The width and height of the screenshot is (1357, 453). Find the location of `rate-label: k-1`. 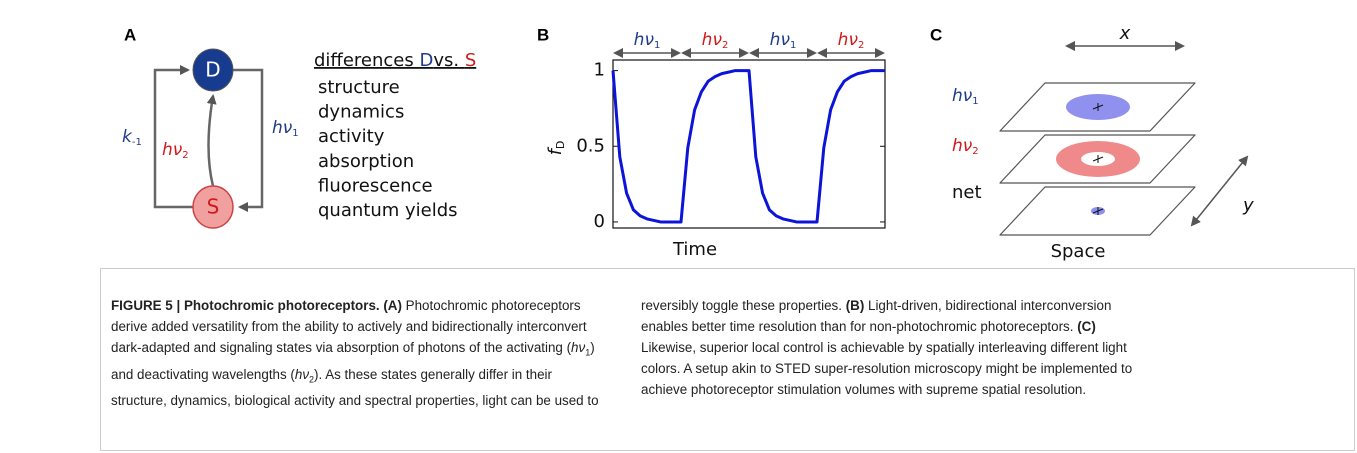

rate-label: k-1 is located at coordinates (132, 137).